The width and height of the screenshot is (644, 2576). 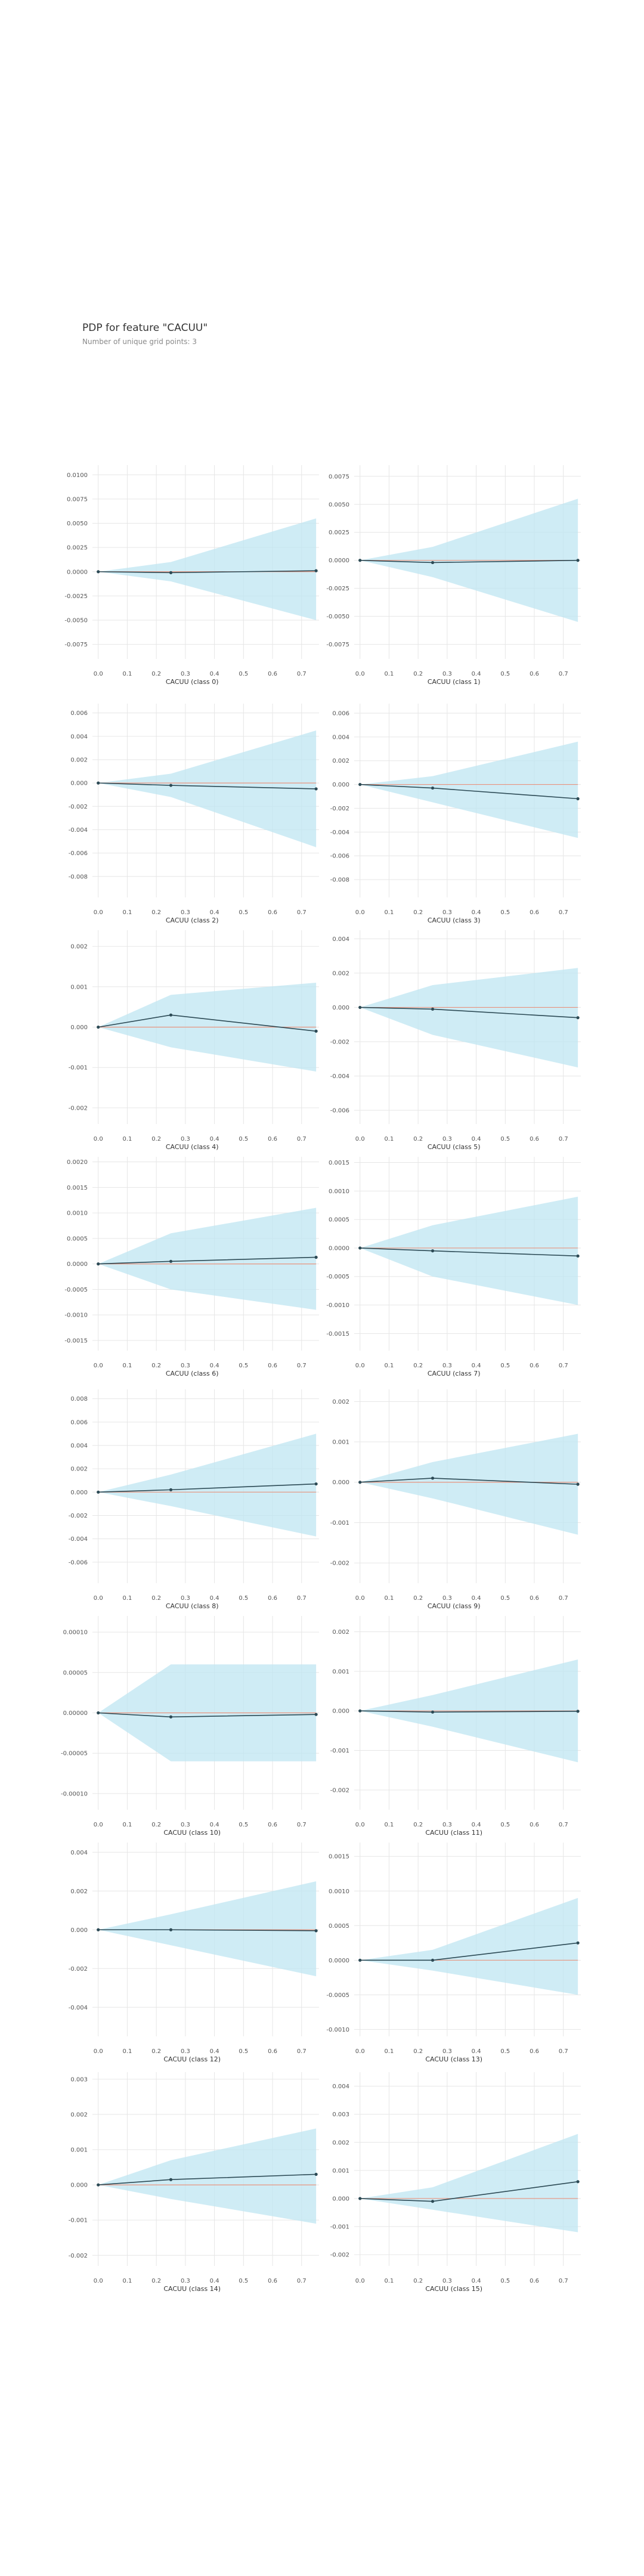 I want to click on y-tick-label: 0.0010, so click(x=339, y=1892).